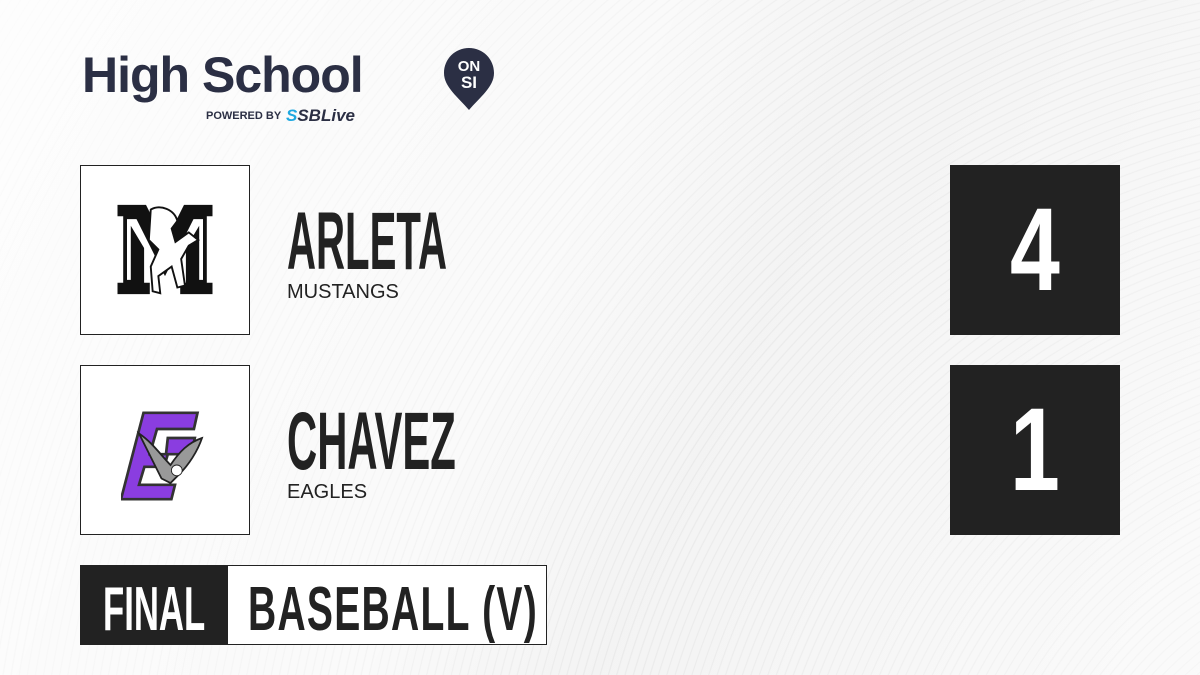  Describe the element at coordinates (320, 115) in the screenshot. I see `sblive-logo: SSBLive` at that location.